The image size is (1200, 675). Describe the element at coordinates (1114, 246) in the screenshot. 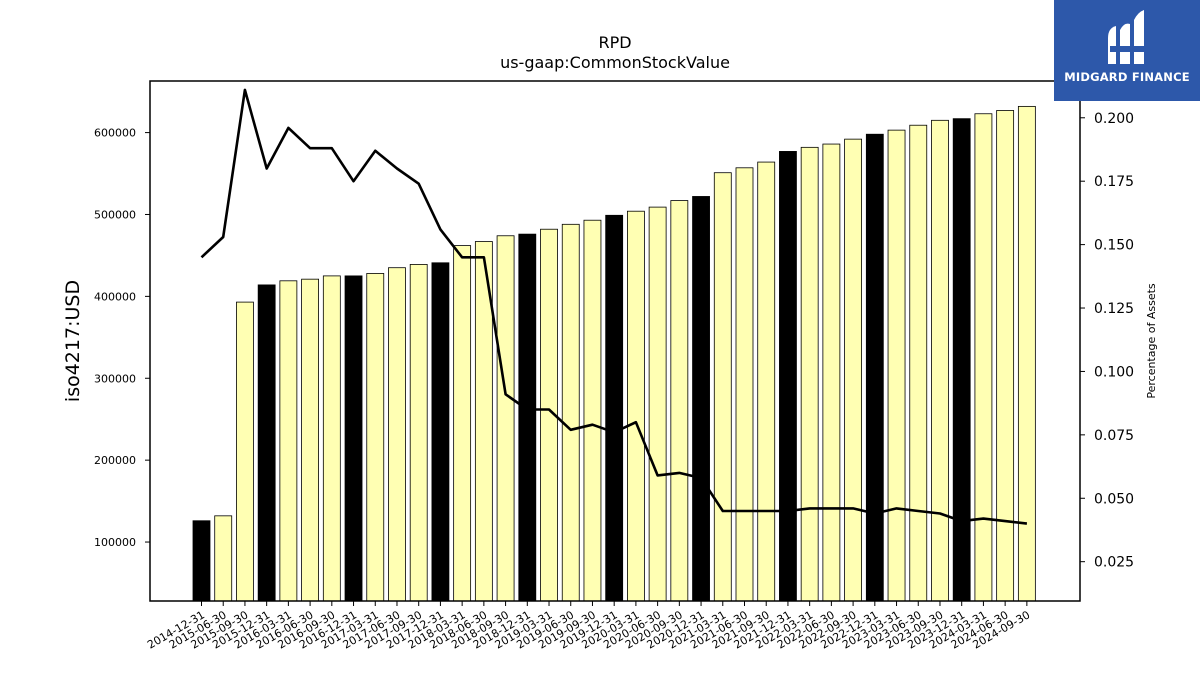

I see `y2-tick-label: 0.150` at that location.